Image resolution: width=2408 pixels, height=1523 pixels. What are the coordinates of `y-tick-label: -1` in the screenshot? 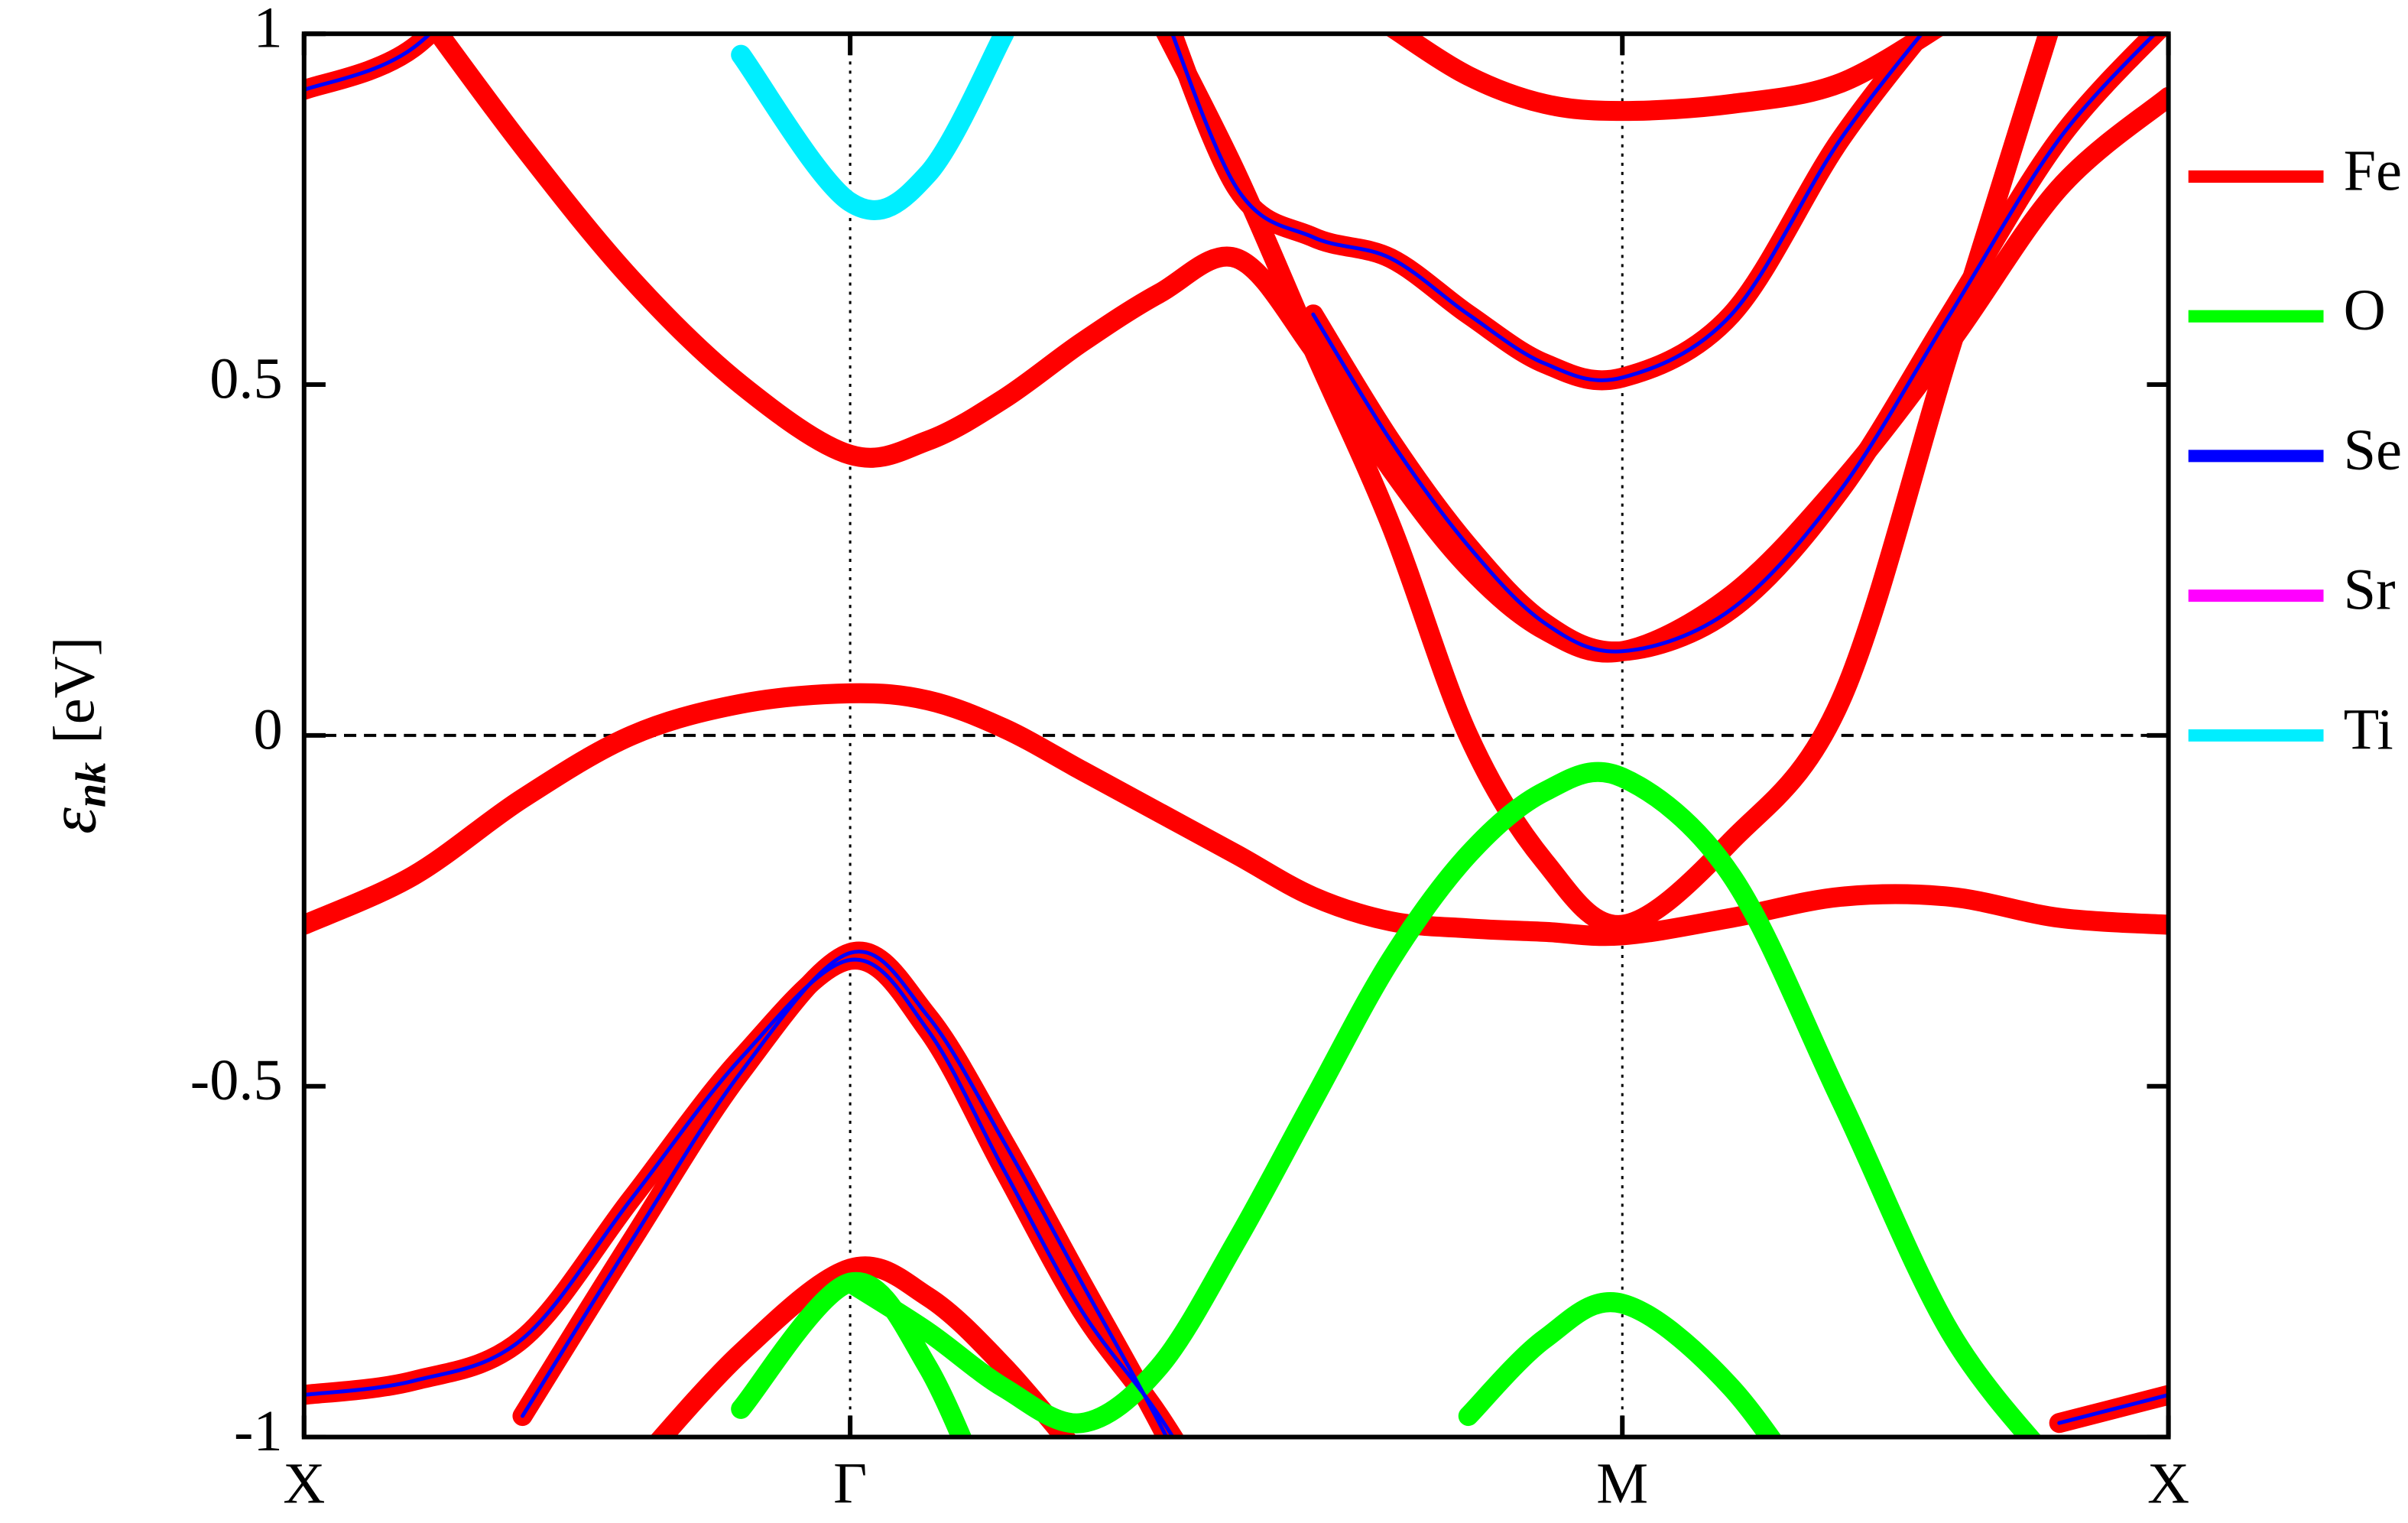 It's located at (259, 1430).